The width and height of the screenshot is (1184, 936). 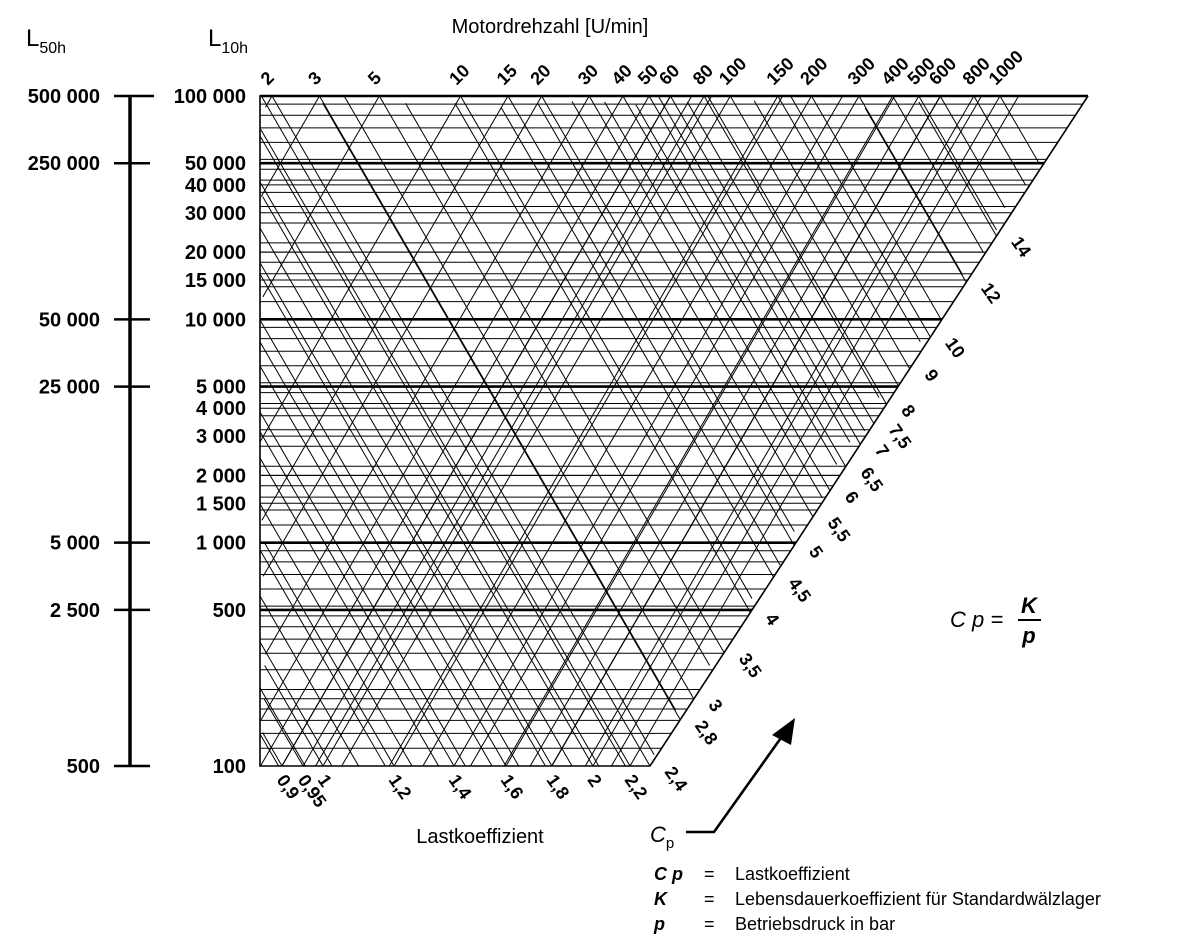 What do you see at coordinates (221, 409) in the screenshot?
I see `l10h-tick-label: 4 000` at bounding box center [221, 409].